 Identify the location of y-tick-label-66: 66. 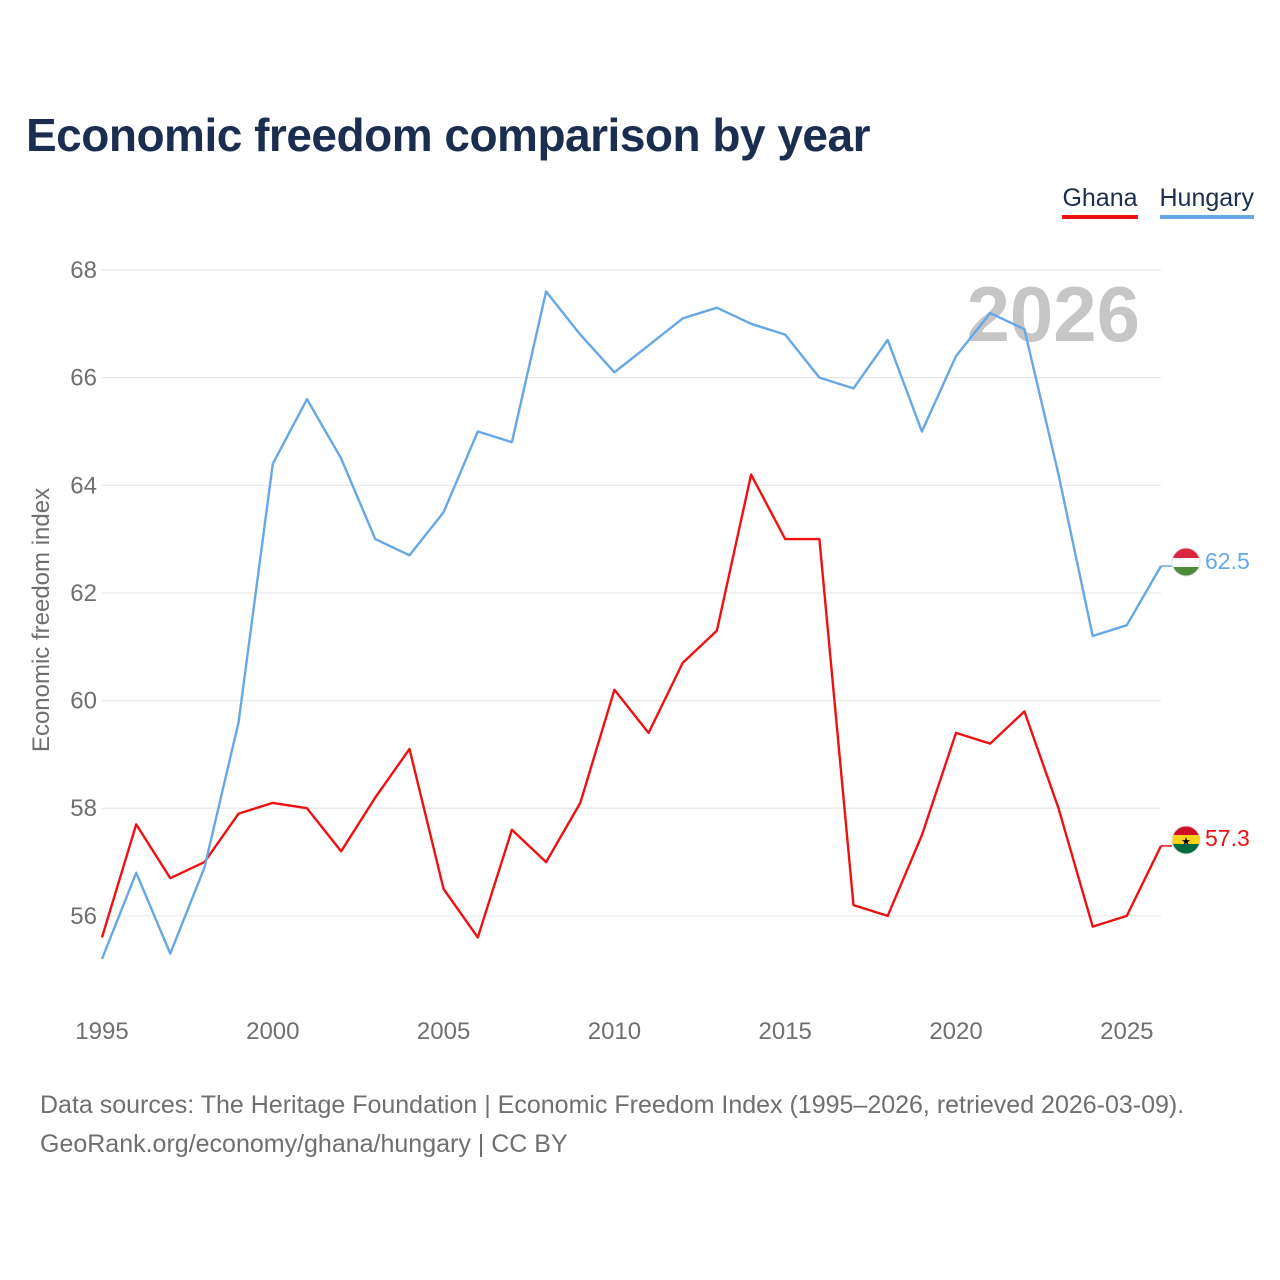
(83, 378).